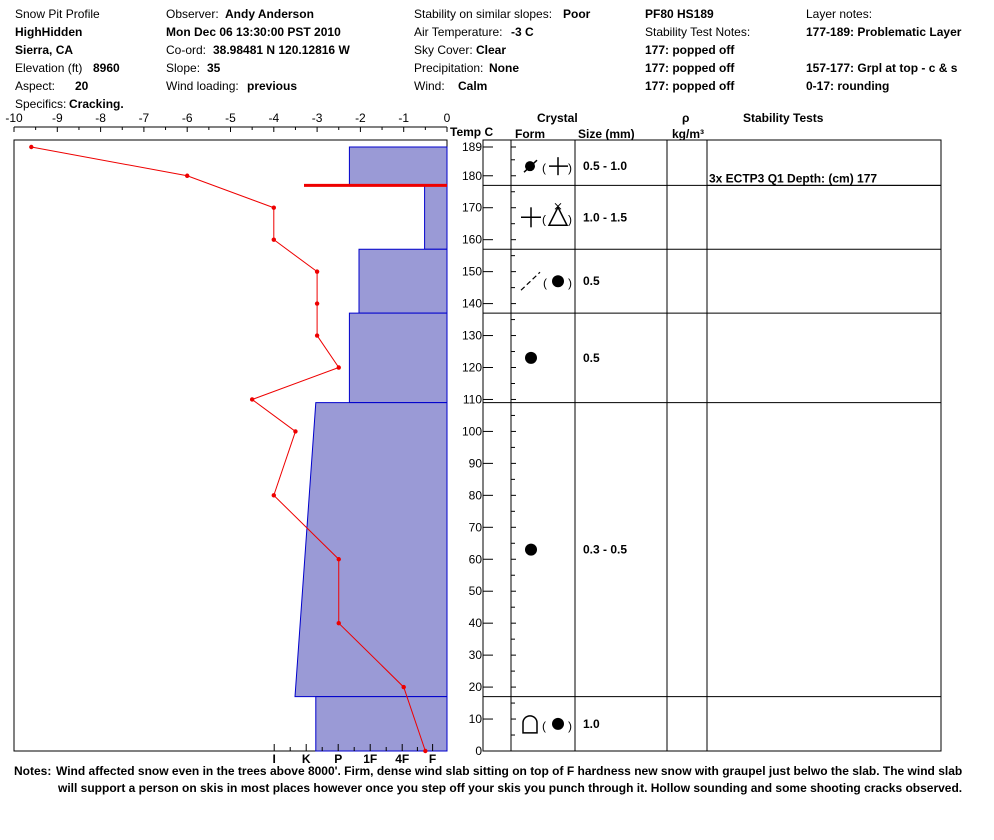 The image size is (994, 840). I want to click on slope-label: Slope:, so click(183, 68).